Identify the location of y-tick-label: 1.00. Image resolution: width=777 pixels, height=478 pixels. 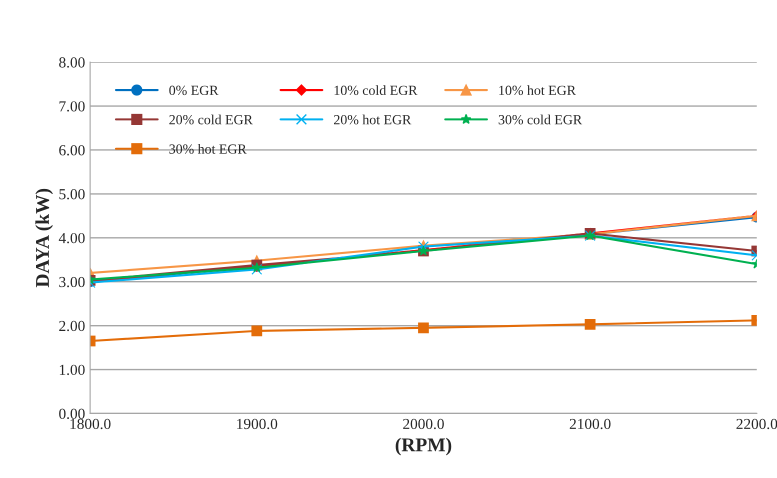
(72, 370).